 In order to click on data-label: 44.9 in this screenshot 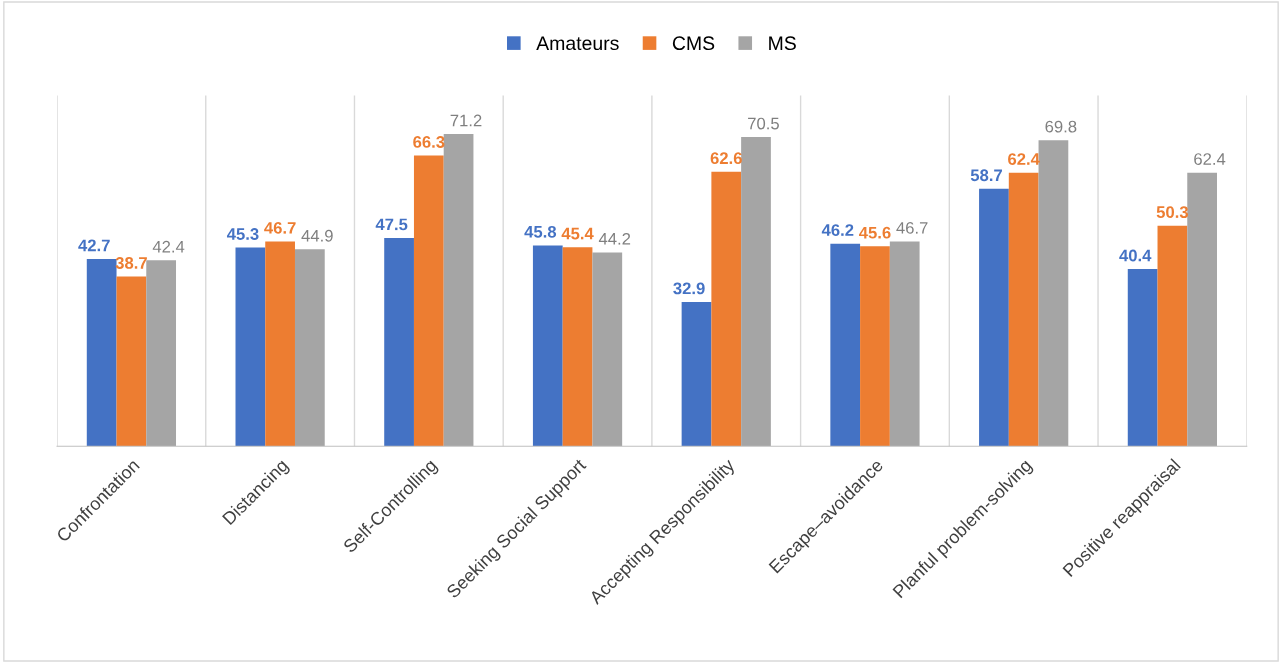, I will do `click(317, 235)`.